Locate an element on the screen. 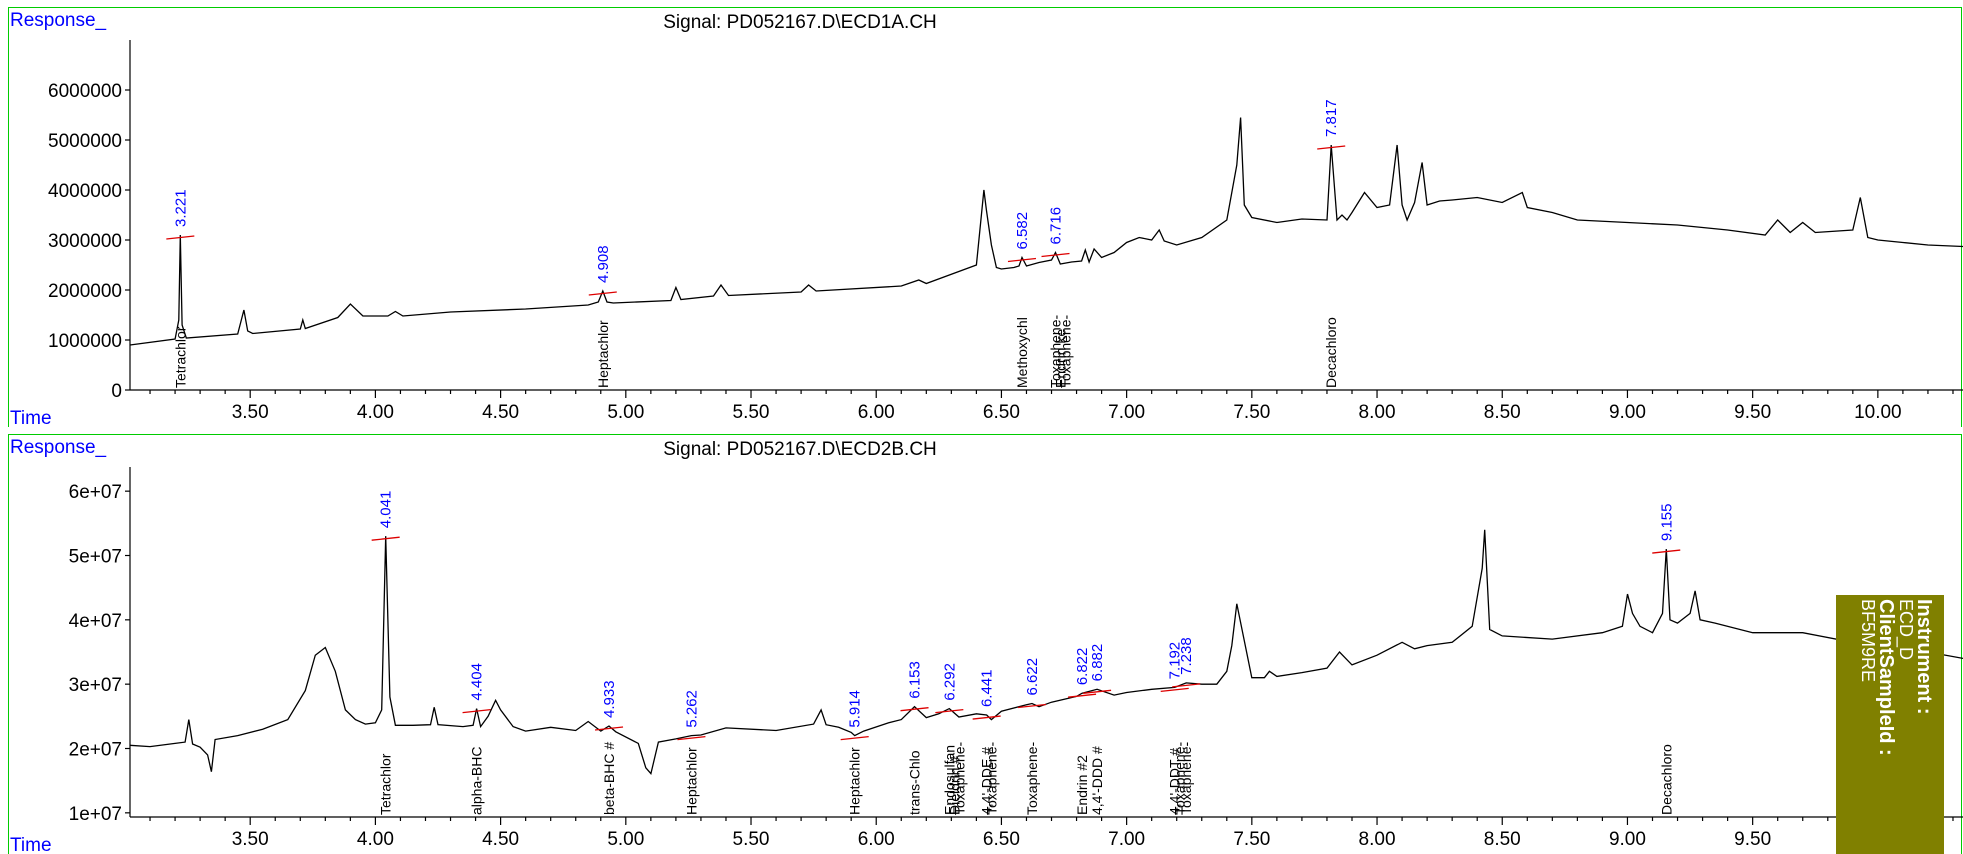 This screenshot has height=854, width=1963. y-tick-label: 1e+07 is located at coordinates (95, 814).